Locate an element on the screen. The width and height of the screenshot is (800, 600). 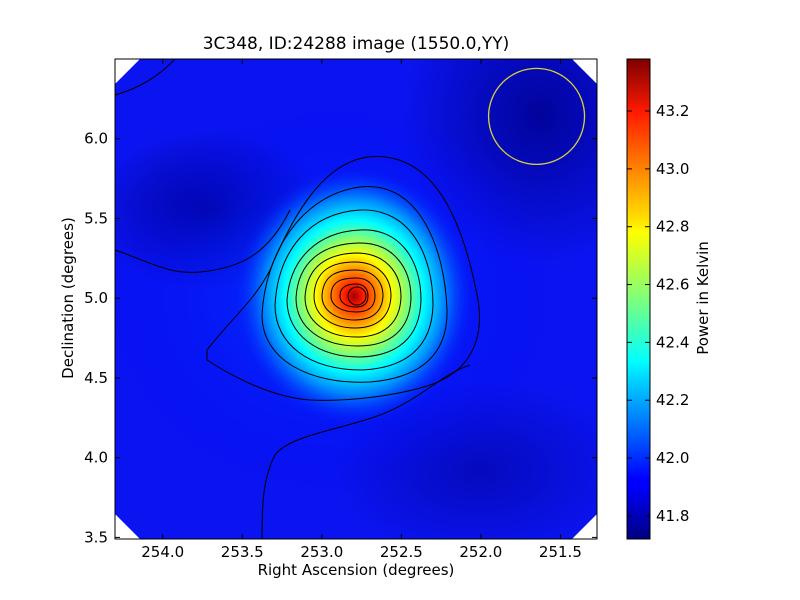
colorbar-ticks: 41.8 42.0 42.2 42.4 42.6 42.8 43.0 43.2 is located at coordinates (658, 313).